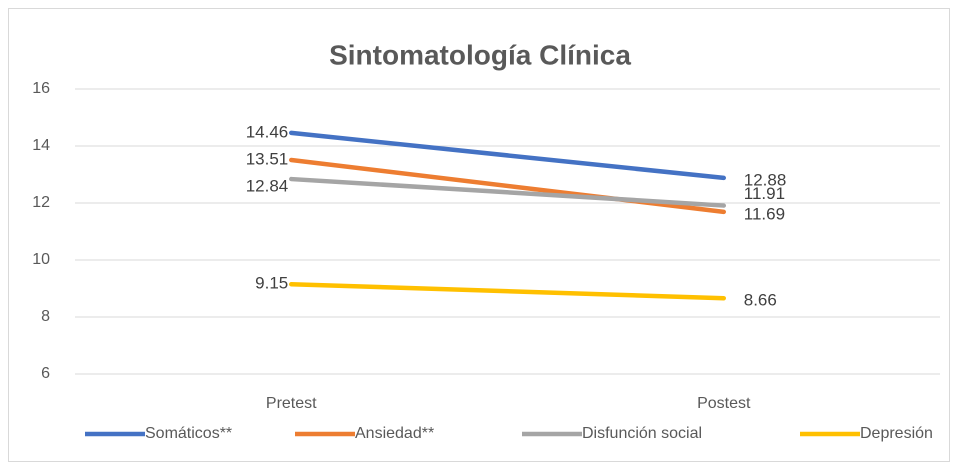 The width and height of the screenshot is (959, 468). I want to click on data-label: 12.84, so click(267, 186).